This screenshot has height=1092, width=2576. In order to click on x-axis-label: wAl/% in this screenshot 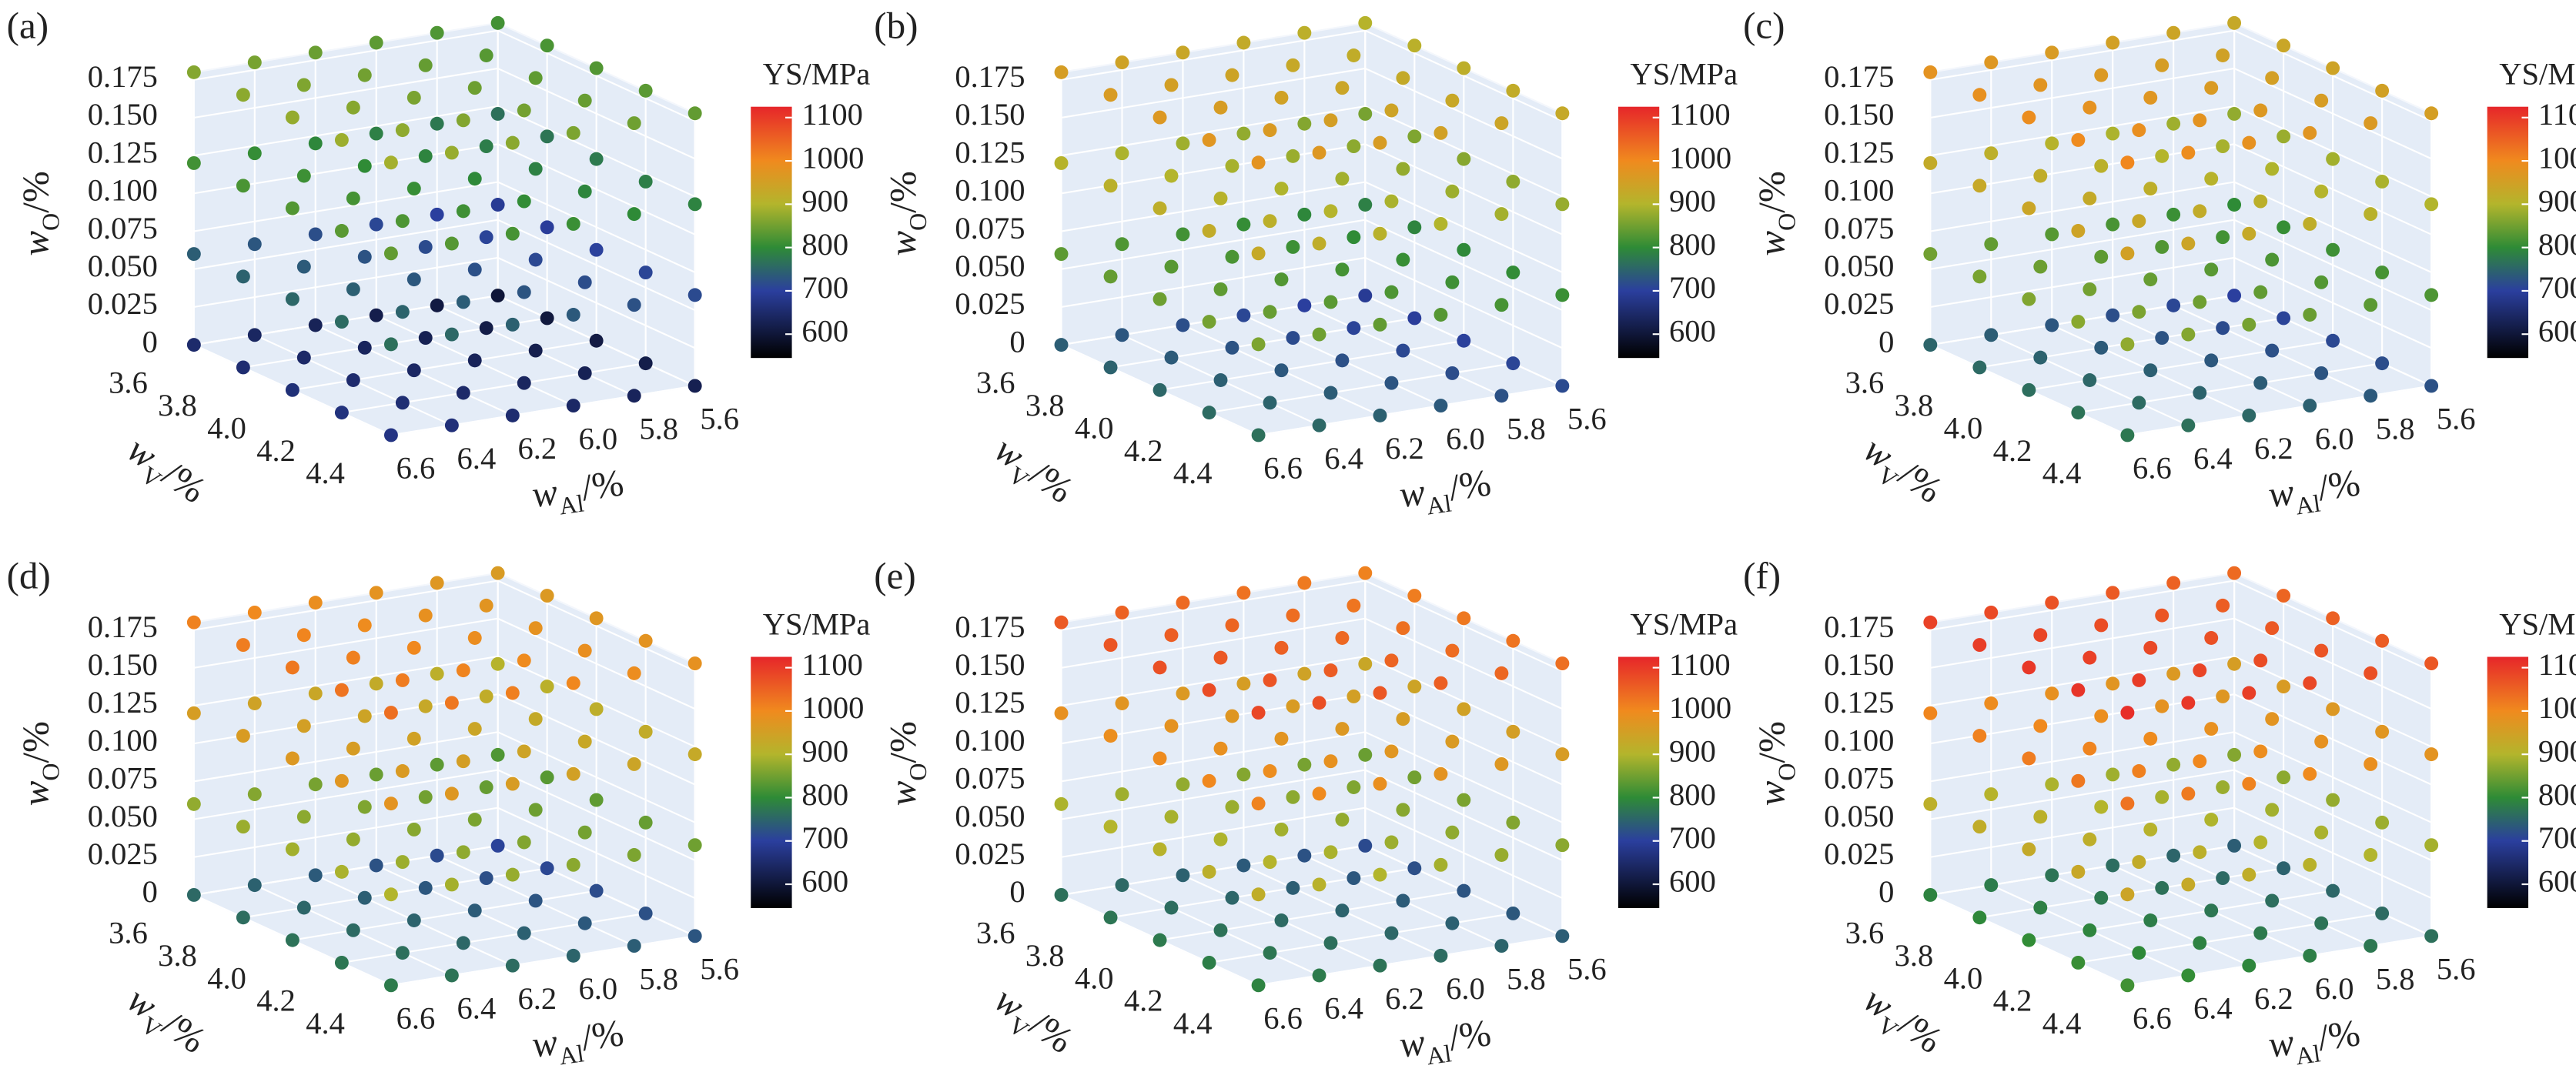, I will do `click(2315, 1043)`.